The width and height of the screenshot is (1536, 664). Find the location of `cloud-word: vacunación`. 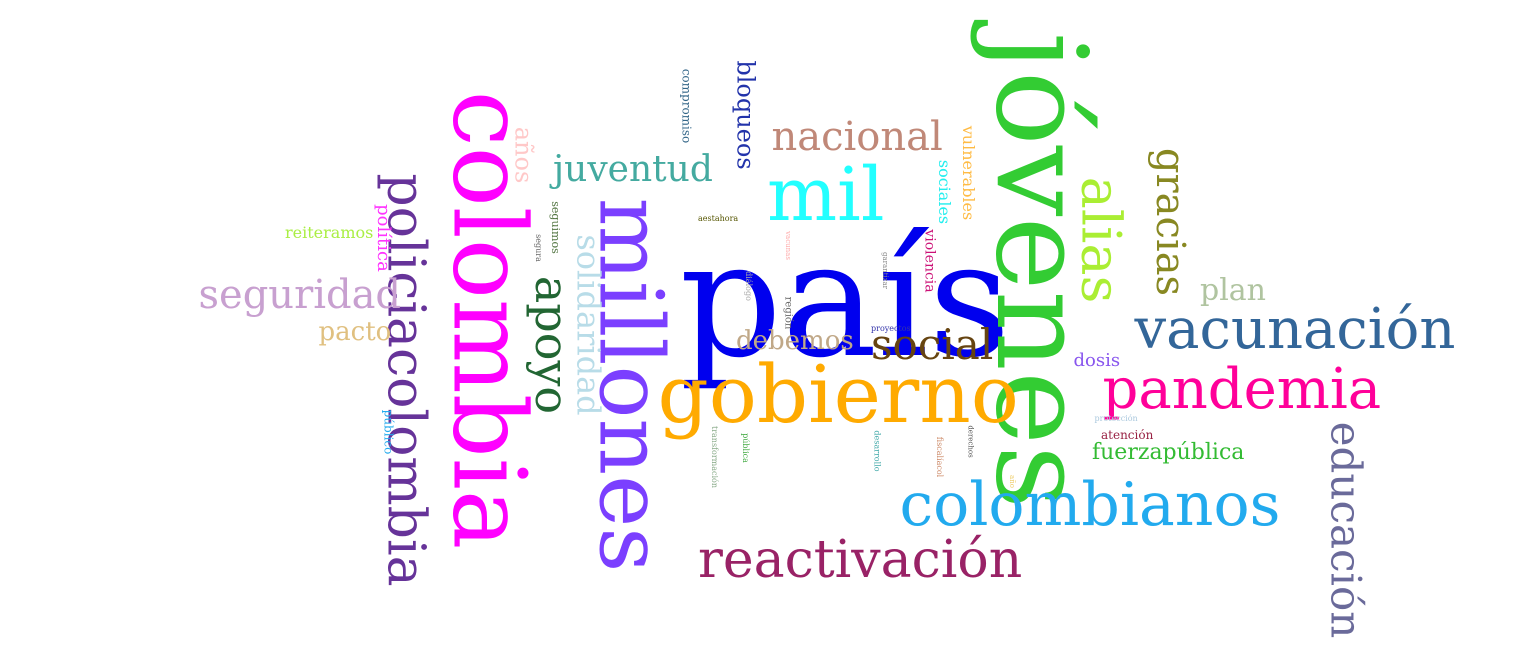

cloud-word: vacunación is located at coordinates (1295, 329).